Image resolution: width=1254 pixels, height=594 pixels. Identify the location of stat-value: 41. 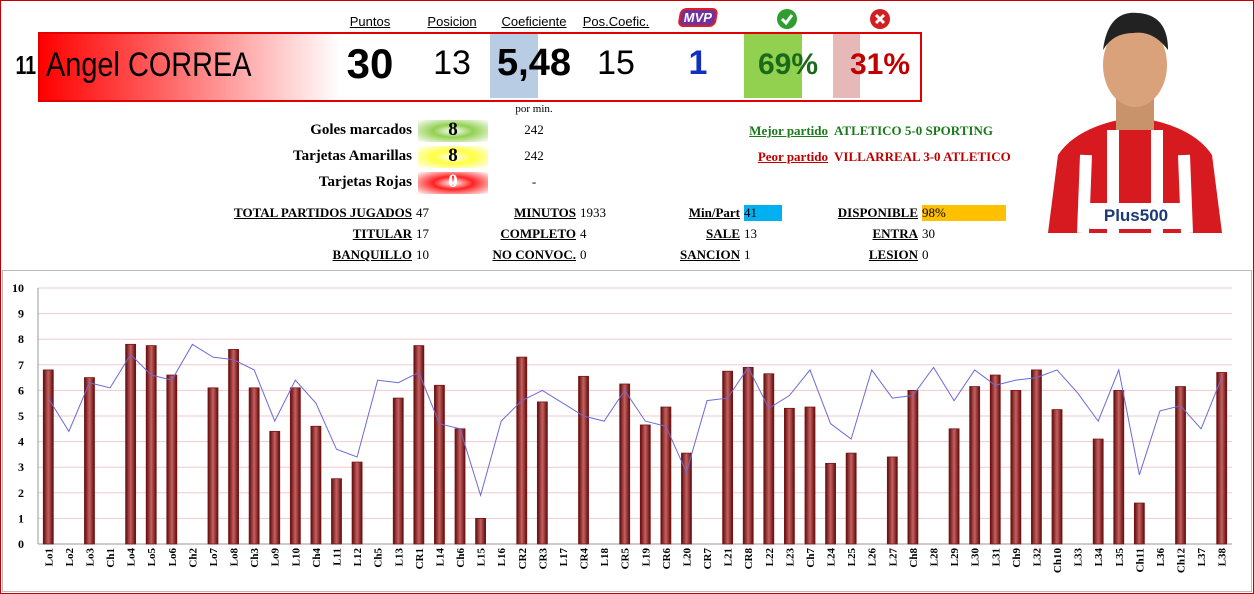
(763, 213).